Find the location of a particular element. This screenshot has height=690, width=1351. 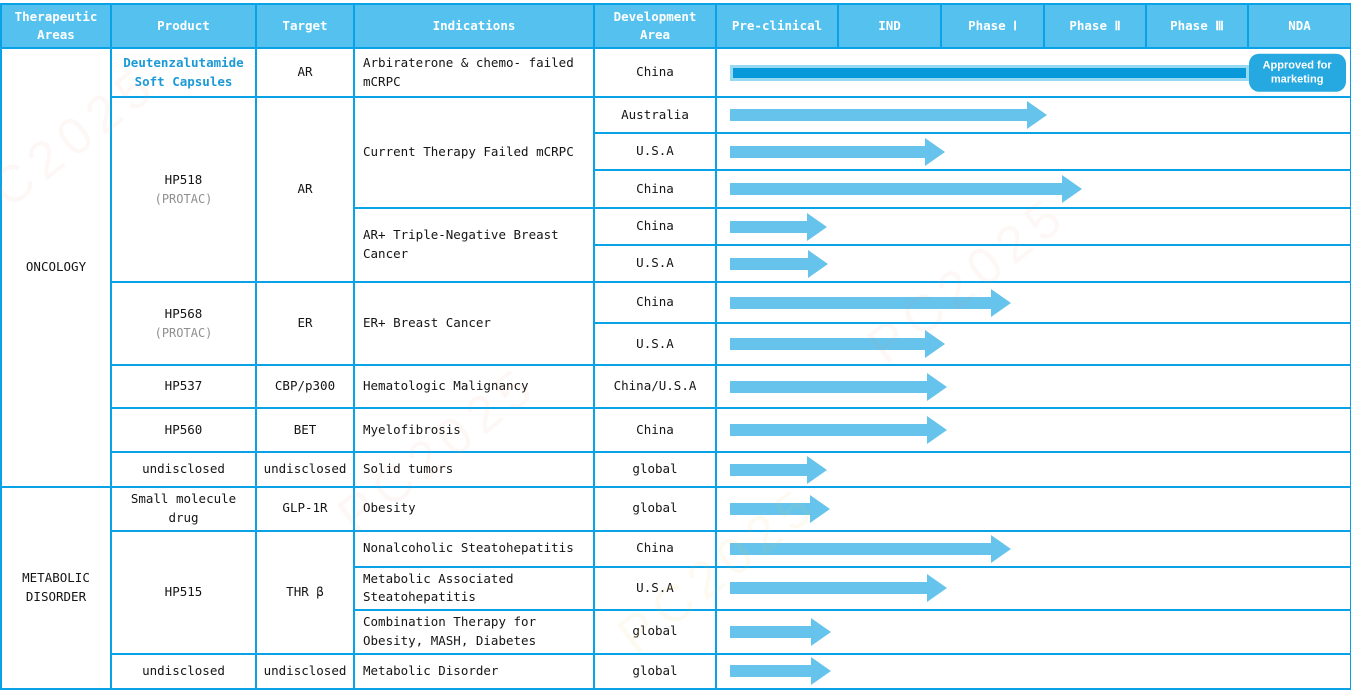

table-row: HP568 (PROTAC) ER ER+ Breast Cancer China is located at coordinates (676, 323).